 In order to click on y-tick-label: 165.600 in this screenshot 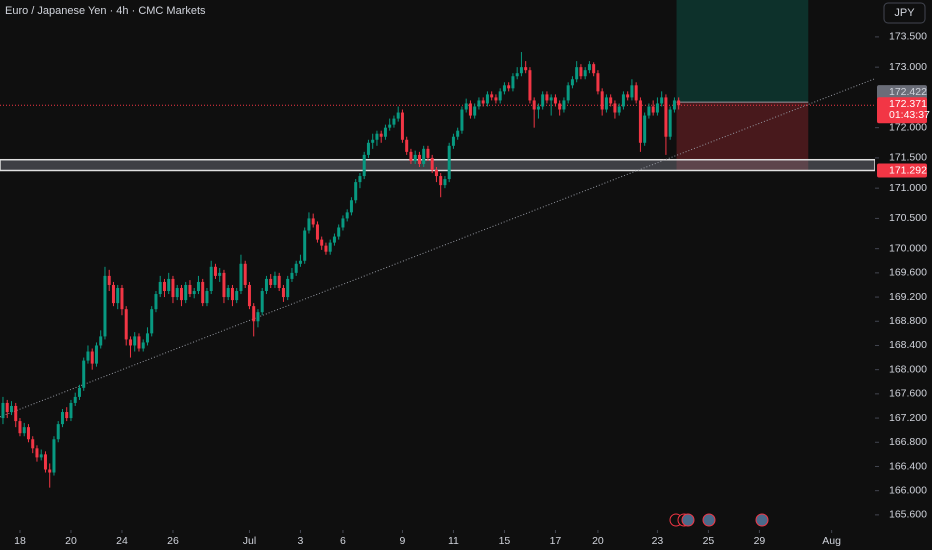, I will do `click(908, 515)`.